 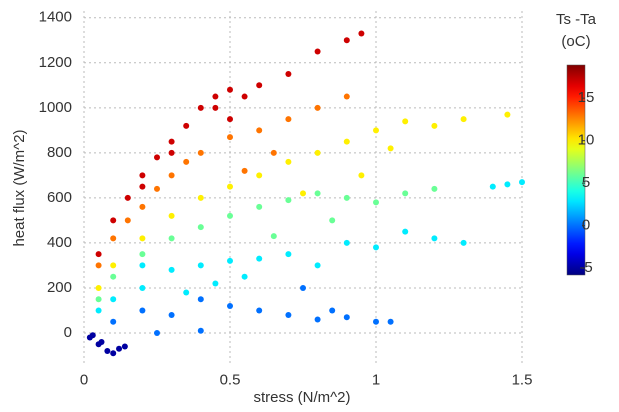 What do you see at coordinates (59, 287) in the screenshot?
I see `y-tick-label: 200` at bounding box center [59, 287].